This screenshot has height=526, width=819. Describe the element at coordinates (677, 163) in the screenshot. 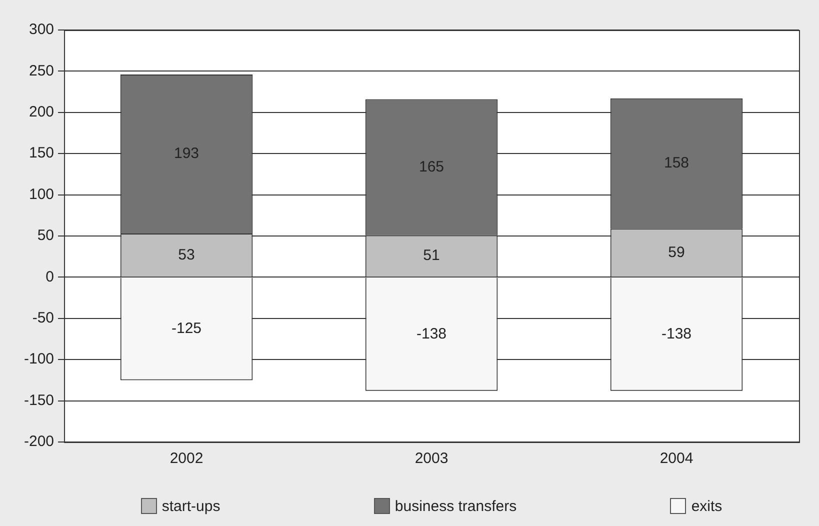

I see `data-label: 158` at that location.